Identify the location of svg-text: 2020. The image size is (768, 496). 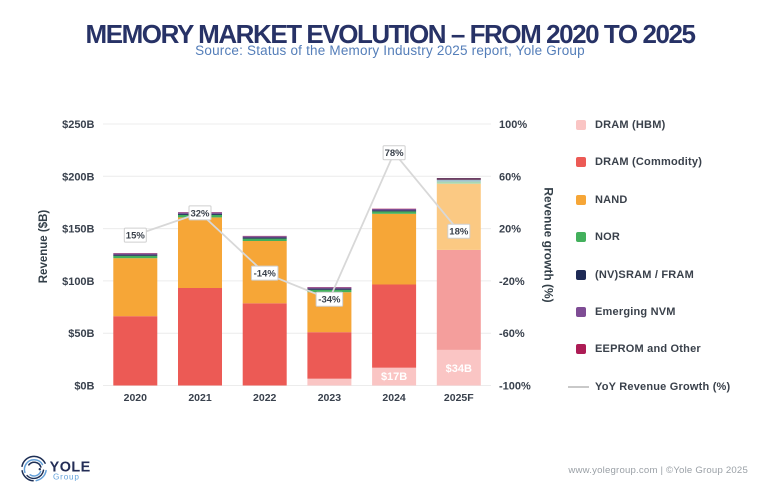
(136, 398).